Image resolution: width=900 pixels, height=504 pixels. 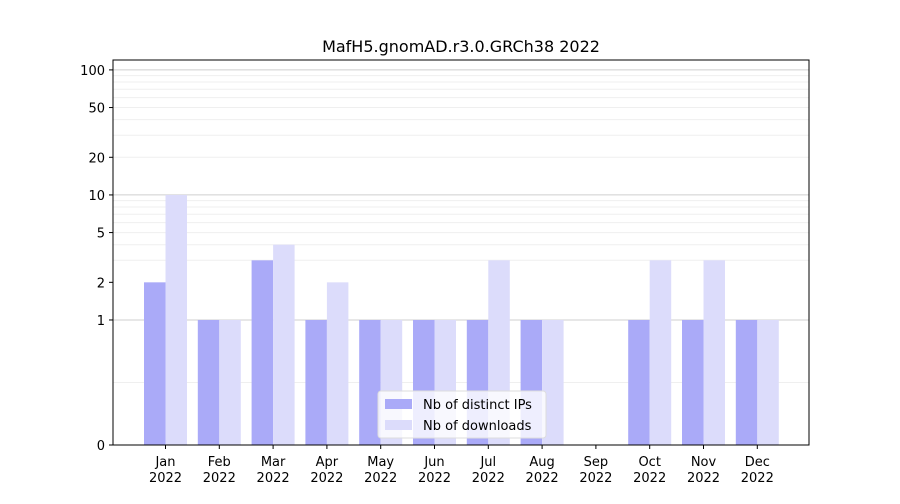 I want to click on bar-downloads-aug, so click(x=553, y=382).